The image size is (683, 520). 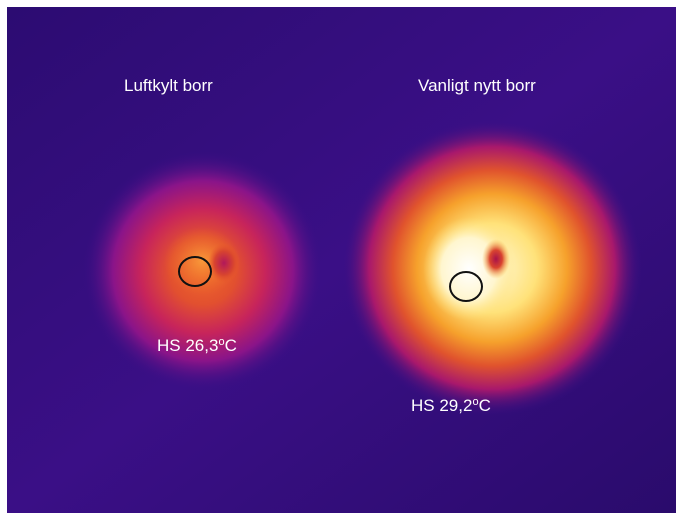 What do you see at coordinates (224, 263) in the screenshot?
I see `left-drill-hole` at bounding box center [224, 263].